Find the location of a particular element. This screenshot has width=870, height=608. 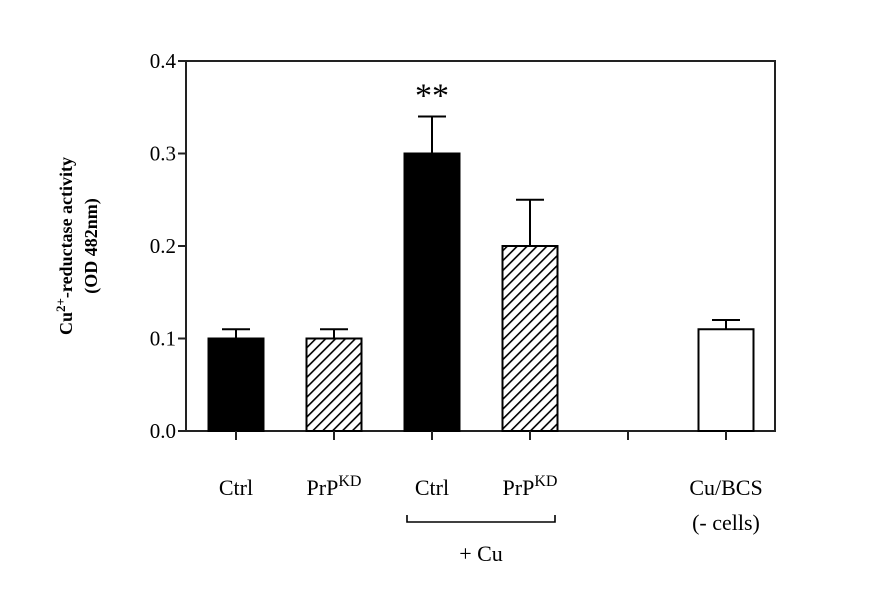

bar-2: ** is located at coordinates (432, 255).